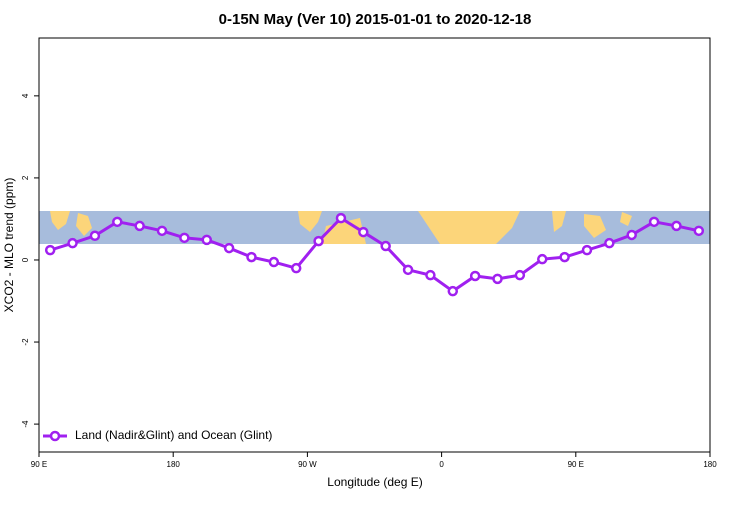 The image size is (750, 505). I want to click on x-tick-label: 0, so click(441, 464).